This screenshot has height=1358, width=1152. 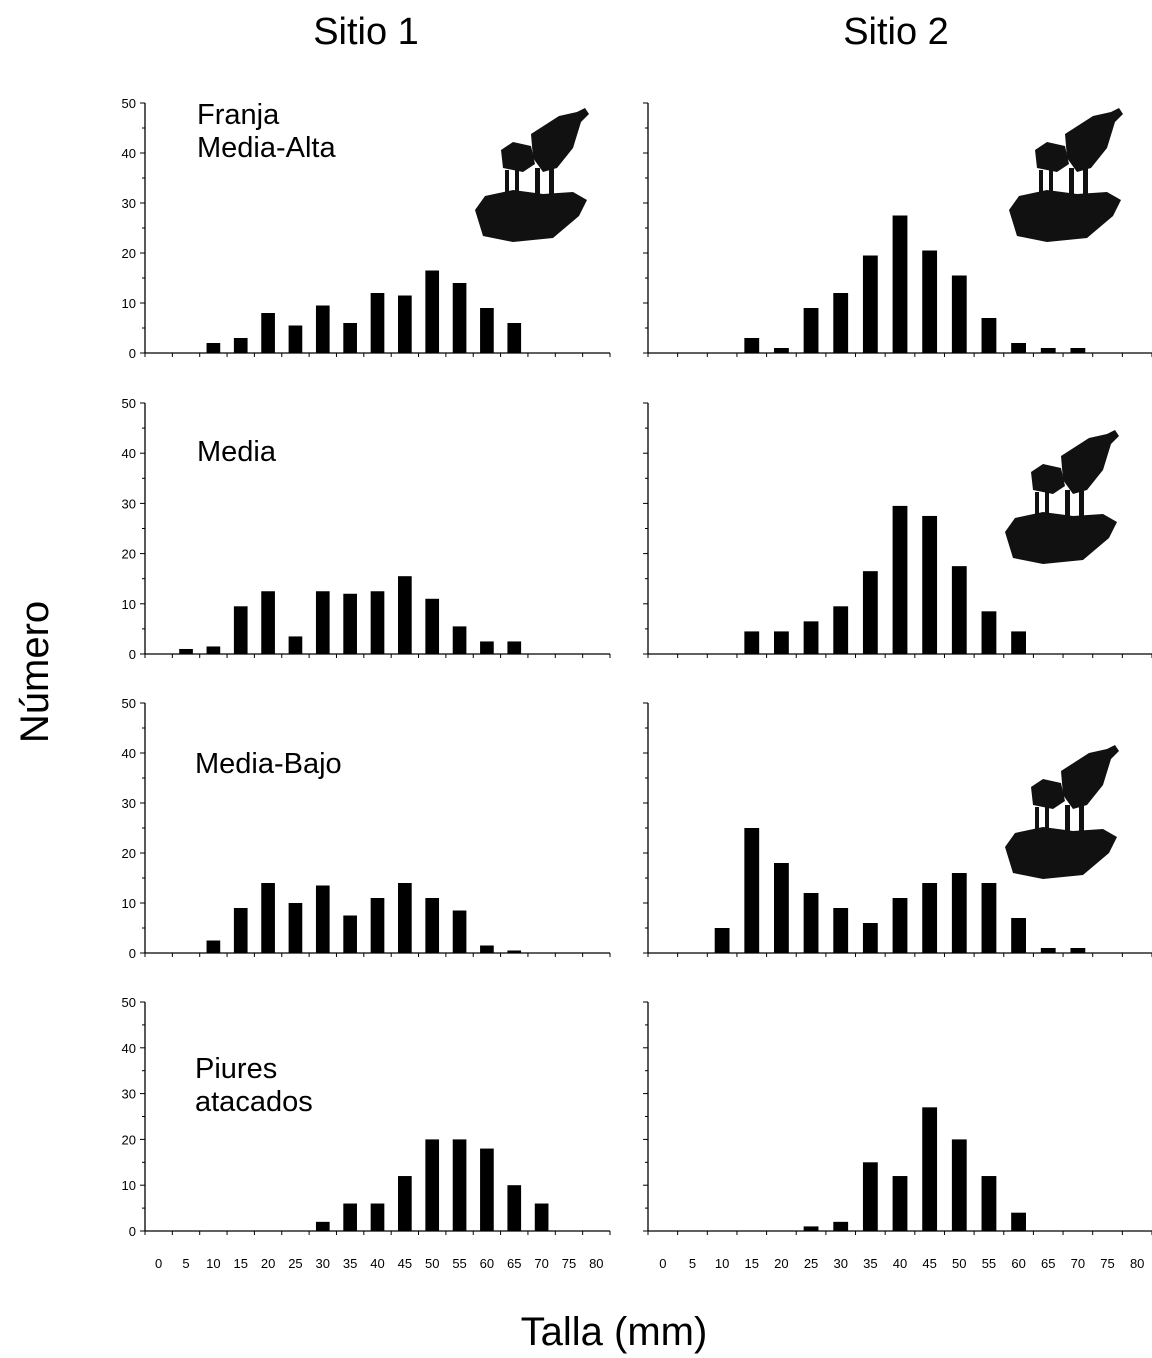 I want to click on x-tick-label: 35, so click(x=350, y=1263).